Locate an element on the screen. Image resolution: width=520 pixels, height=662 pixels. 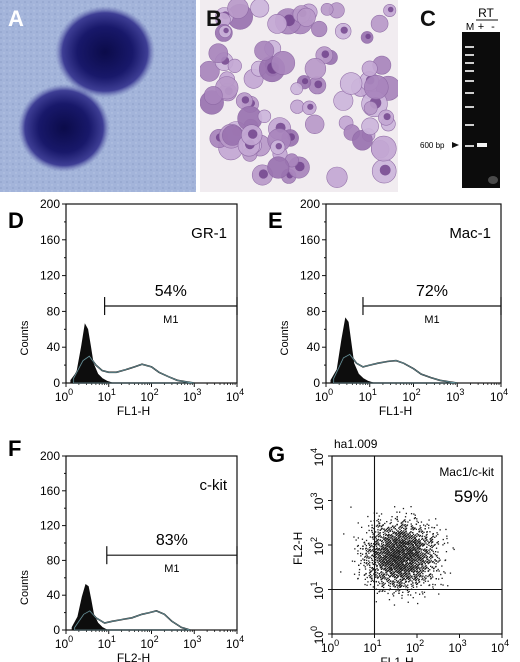
x-tick-exponent: 2 is located at coordinates (421, 643).